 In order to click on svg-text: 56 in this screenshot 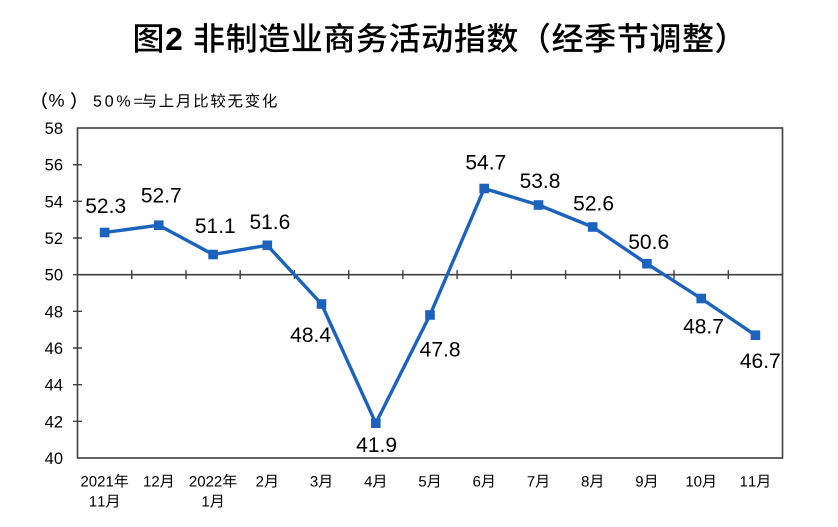, I will do `click(54, 166)`.